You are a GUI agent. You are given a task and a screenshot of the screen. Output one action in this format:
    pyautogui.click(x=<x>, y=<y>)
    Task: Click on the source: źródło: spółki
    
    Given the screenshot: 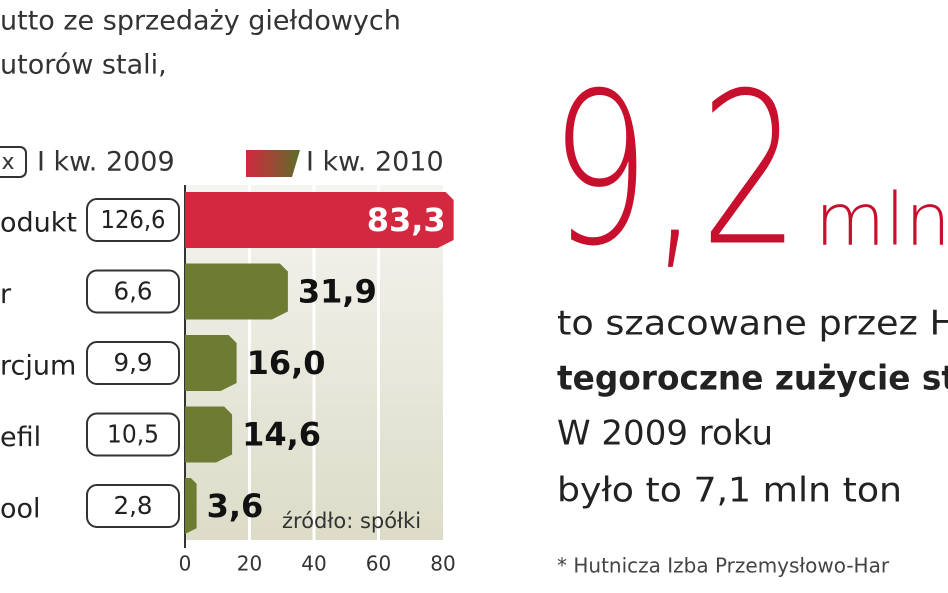 What is the action you would take?
    pyautogui.click(x=351, y=521)
    